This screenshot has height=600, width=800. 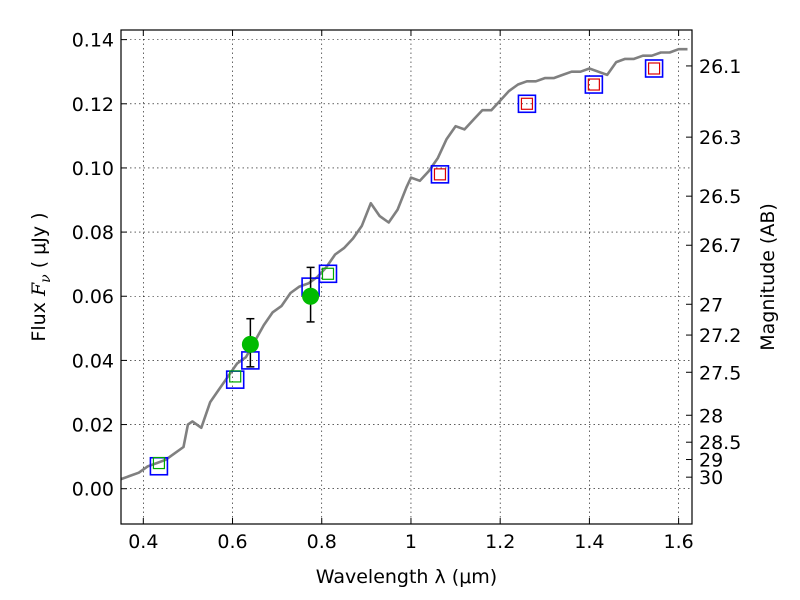 What do you see at coordinates (93, 490) in the screenshot?
I see `y-tick-label: 0.00` at bounding box center [93, 490].